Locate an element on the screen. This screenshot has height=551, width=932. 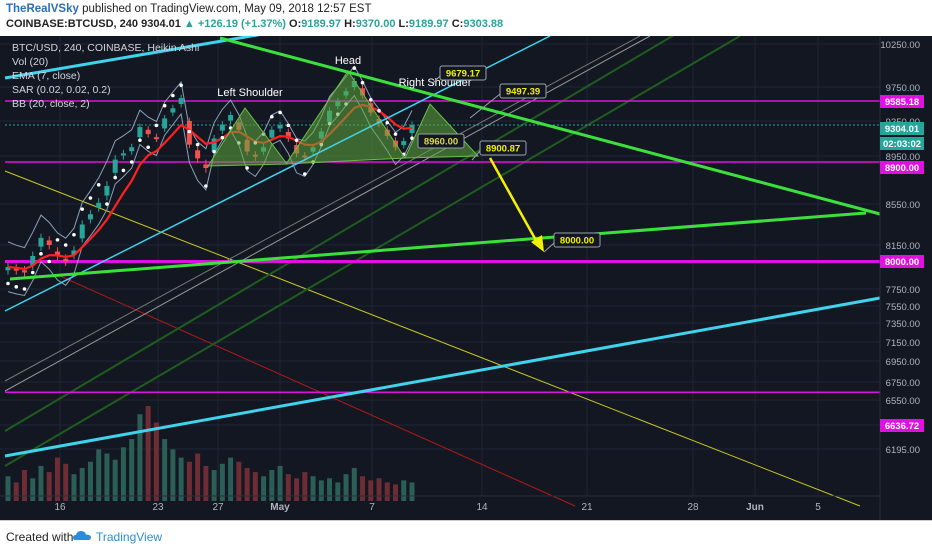
price-tick-8: 7350.00 is located at coordinates (903, 324).